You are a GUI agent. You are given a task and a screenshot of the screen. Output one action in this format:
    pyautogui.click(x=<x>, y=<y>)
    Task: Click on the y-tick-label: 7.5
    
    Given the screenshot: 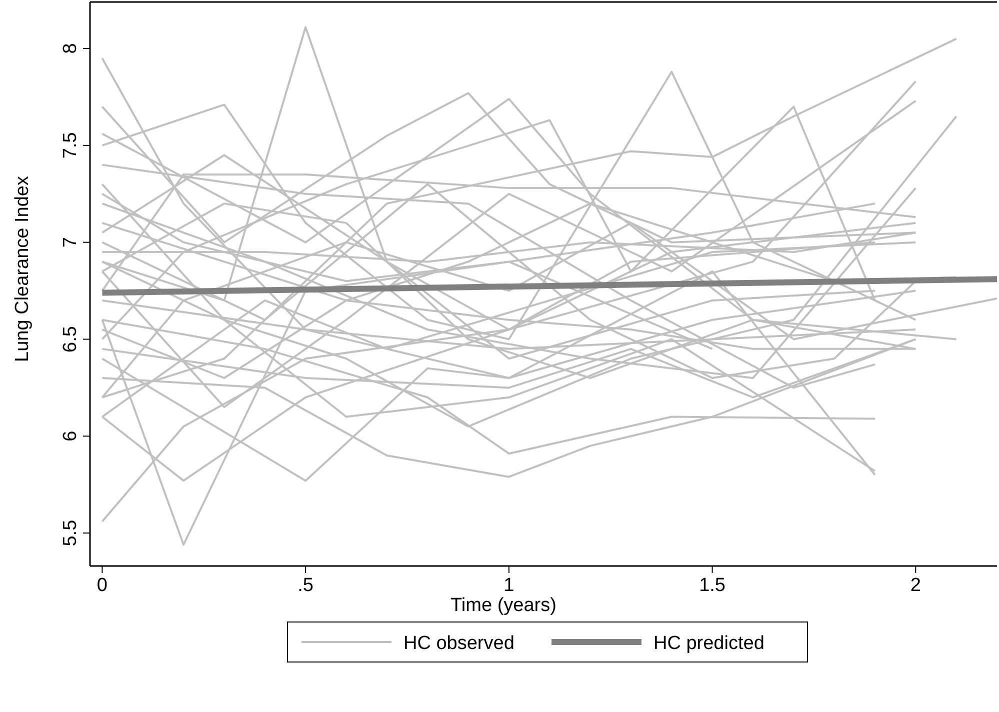 What is the action you would take?
    pyautogui.click(x=70, y=145)
    